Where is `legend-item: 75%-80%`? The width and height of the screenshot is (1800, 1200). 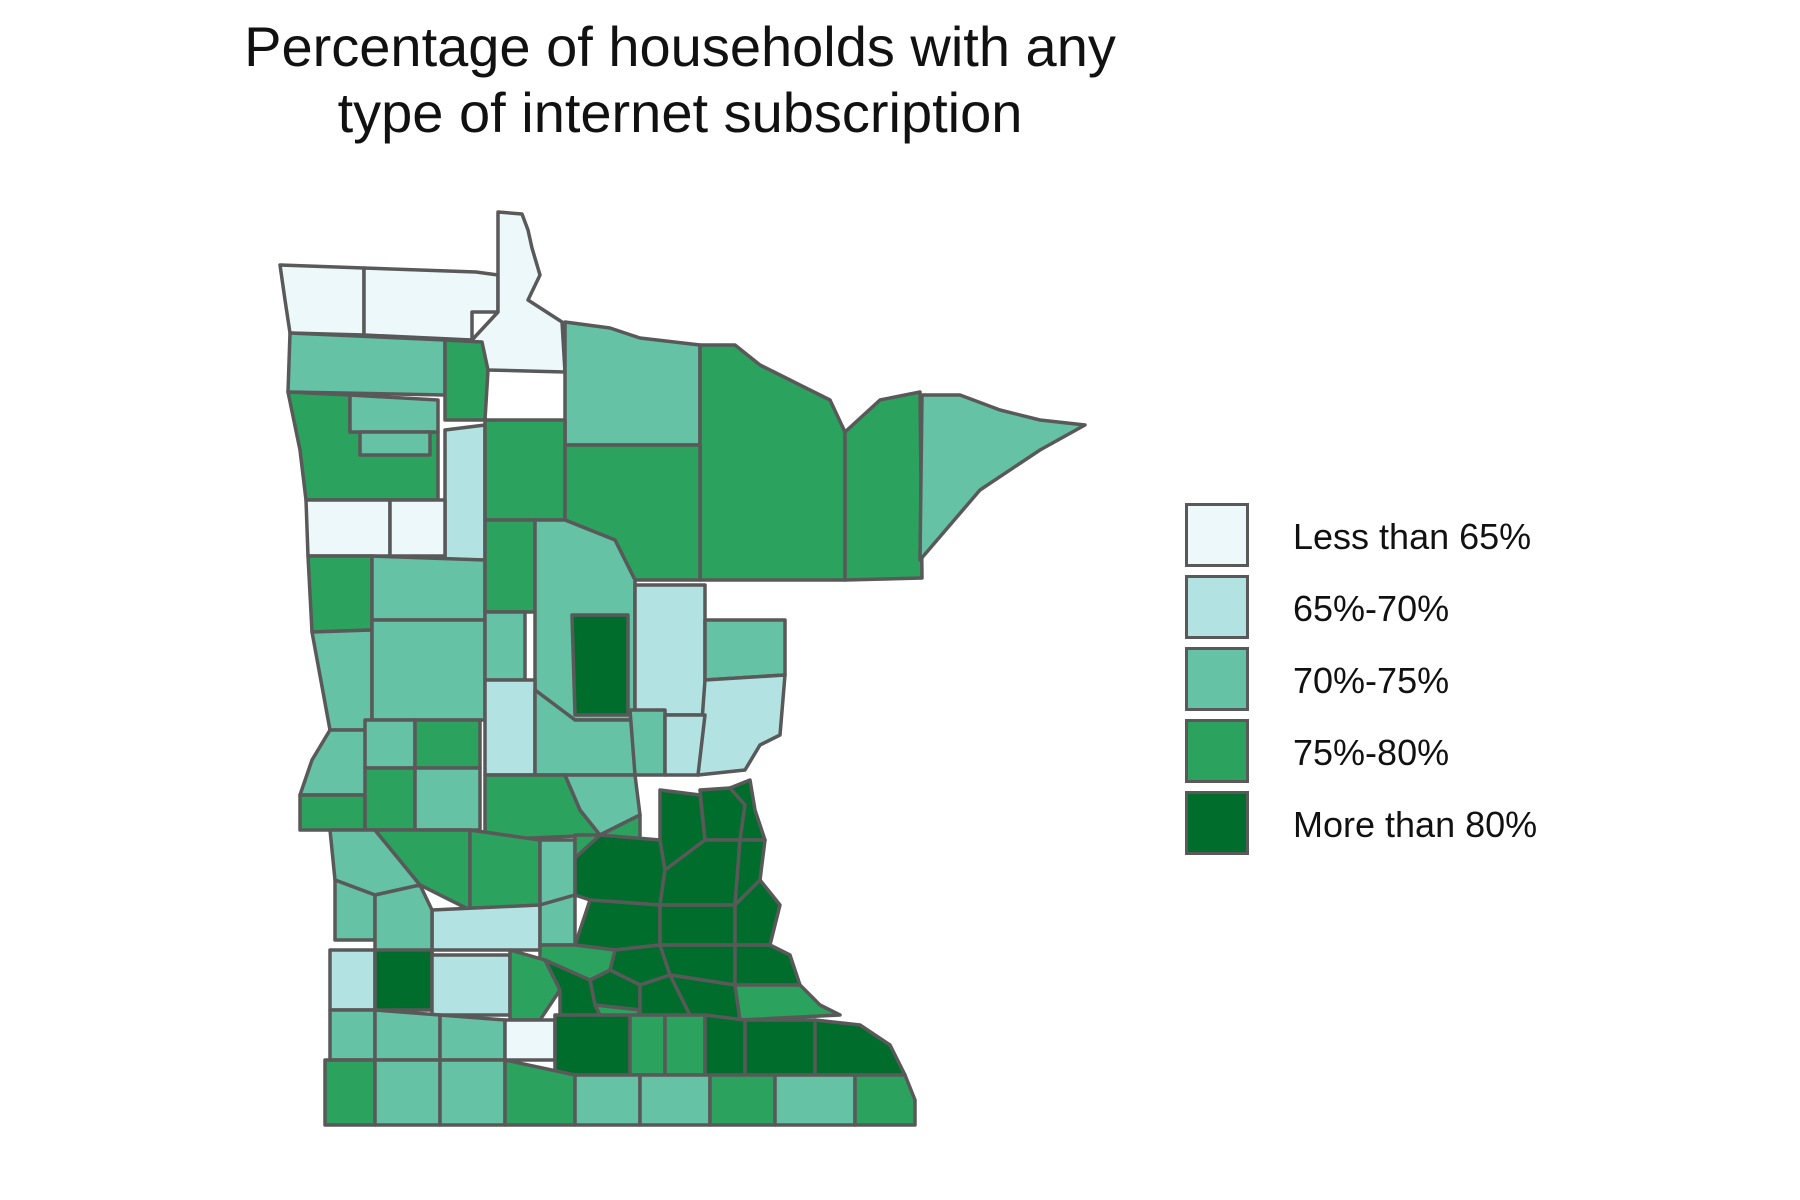
legend-item: 75%-80% is located at coordinates (1435, 755).